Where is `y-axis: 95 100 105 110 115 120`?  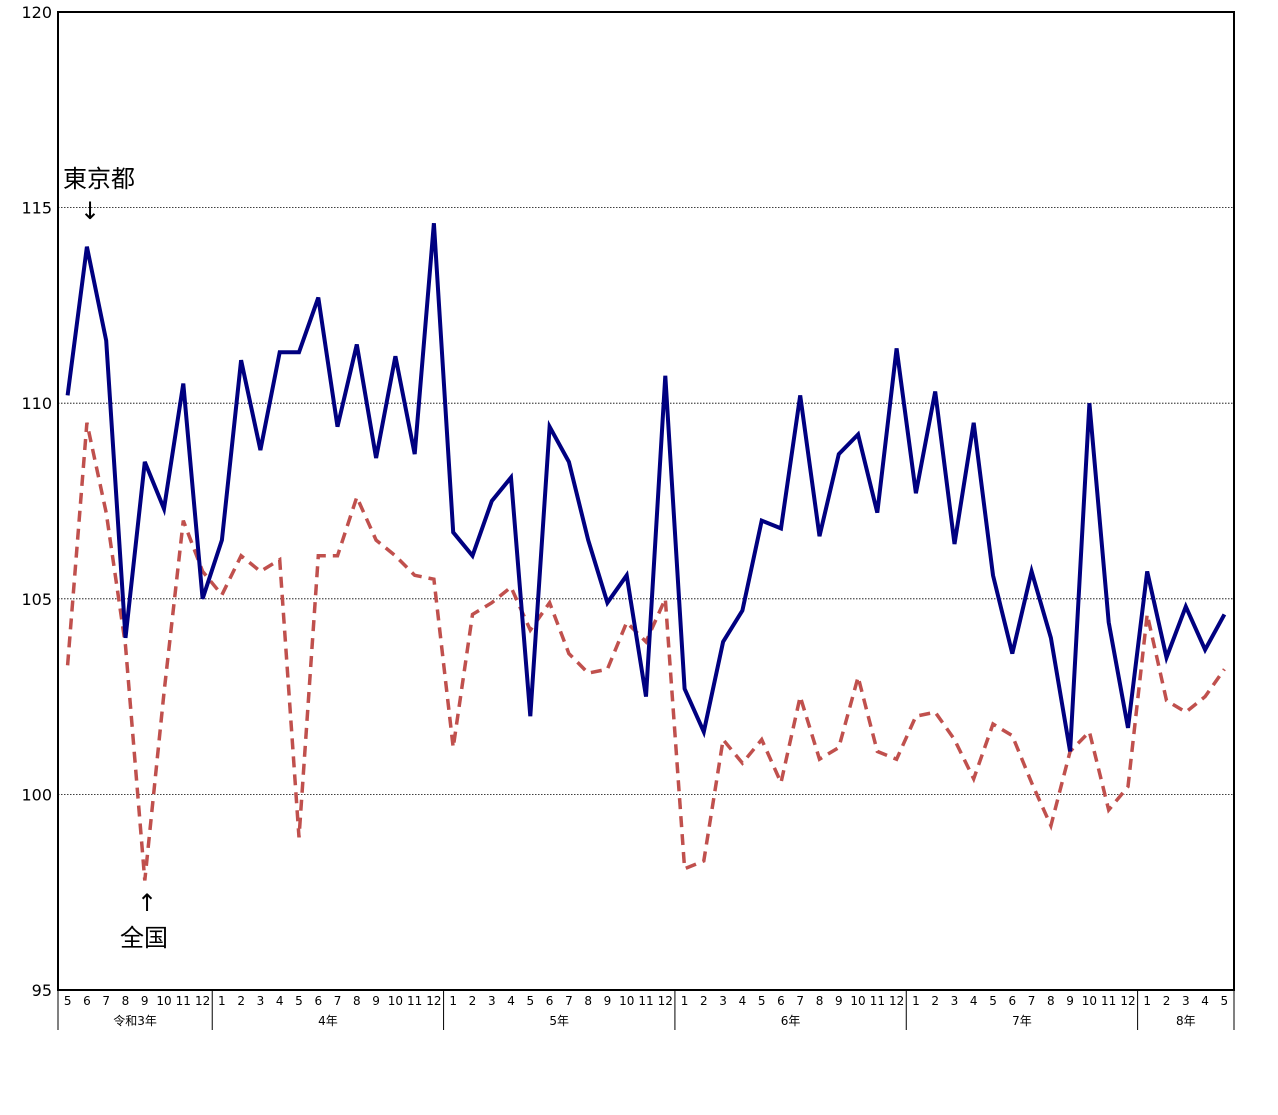 y-axis: 95 100 105 110 115 120 is located at coordinates (36, 501).